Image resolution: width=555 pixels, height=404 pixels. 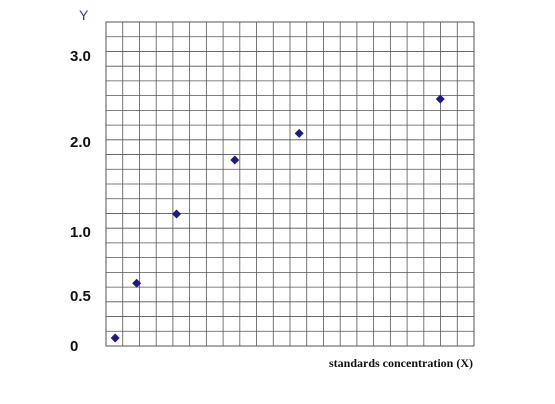 What do you see at coordinates (80, 232) in the screenshot?
I see `y-tick-label: 1.0` at bounding box center [80, 232].